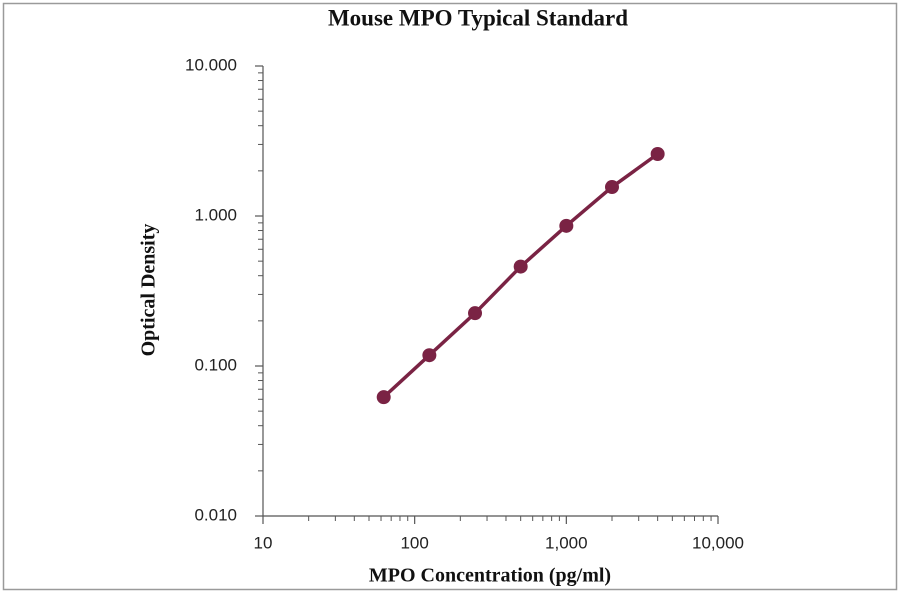 The width and height of the screenshot is (900, 594). Describe the element at coordinates (478, 17) in the screenshot. I see `chart-title: Mouse MPO Typical Standard` at that location.